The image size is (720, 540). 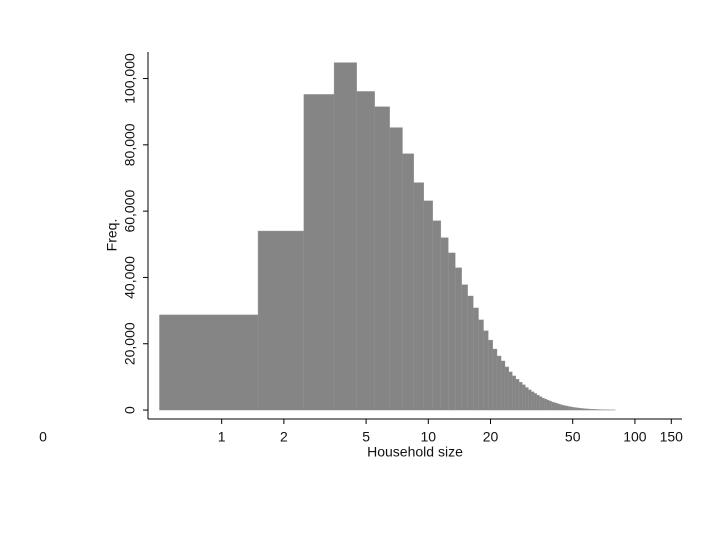 What do you see at coordinates (130, 277) in the screenshot?
I see `y-tick-label: 40,000` at bounding box center [130, 277].